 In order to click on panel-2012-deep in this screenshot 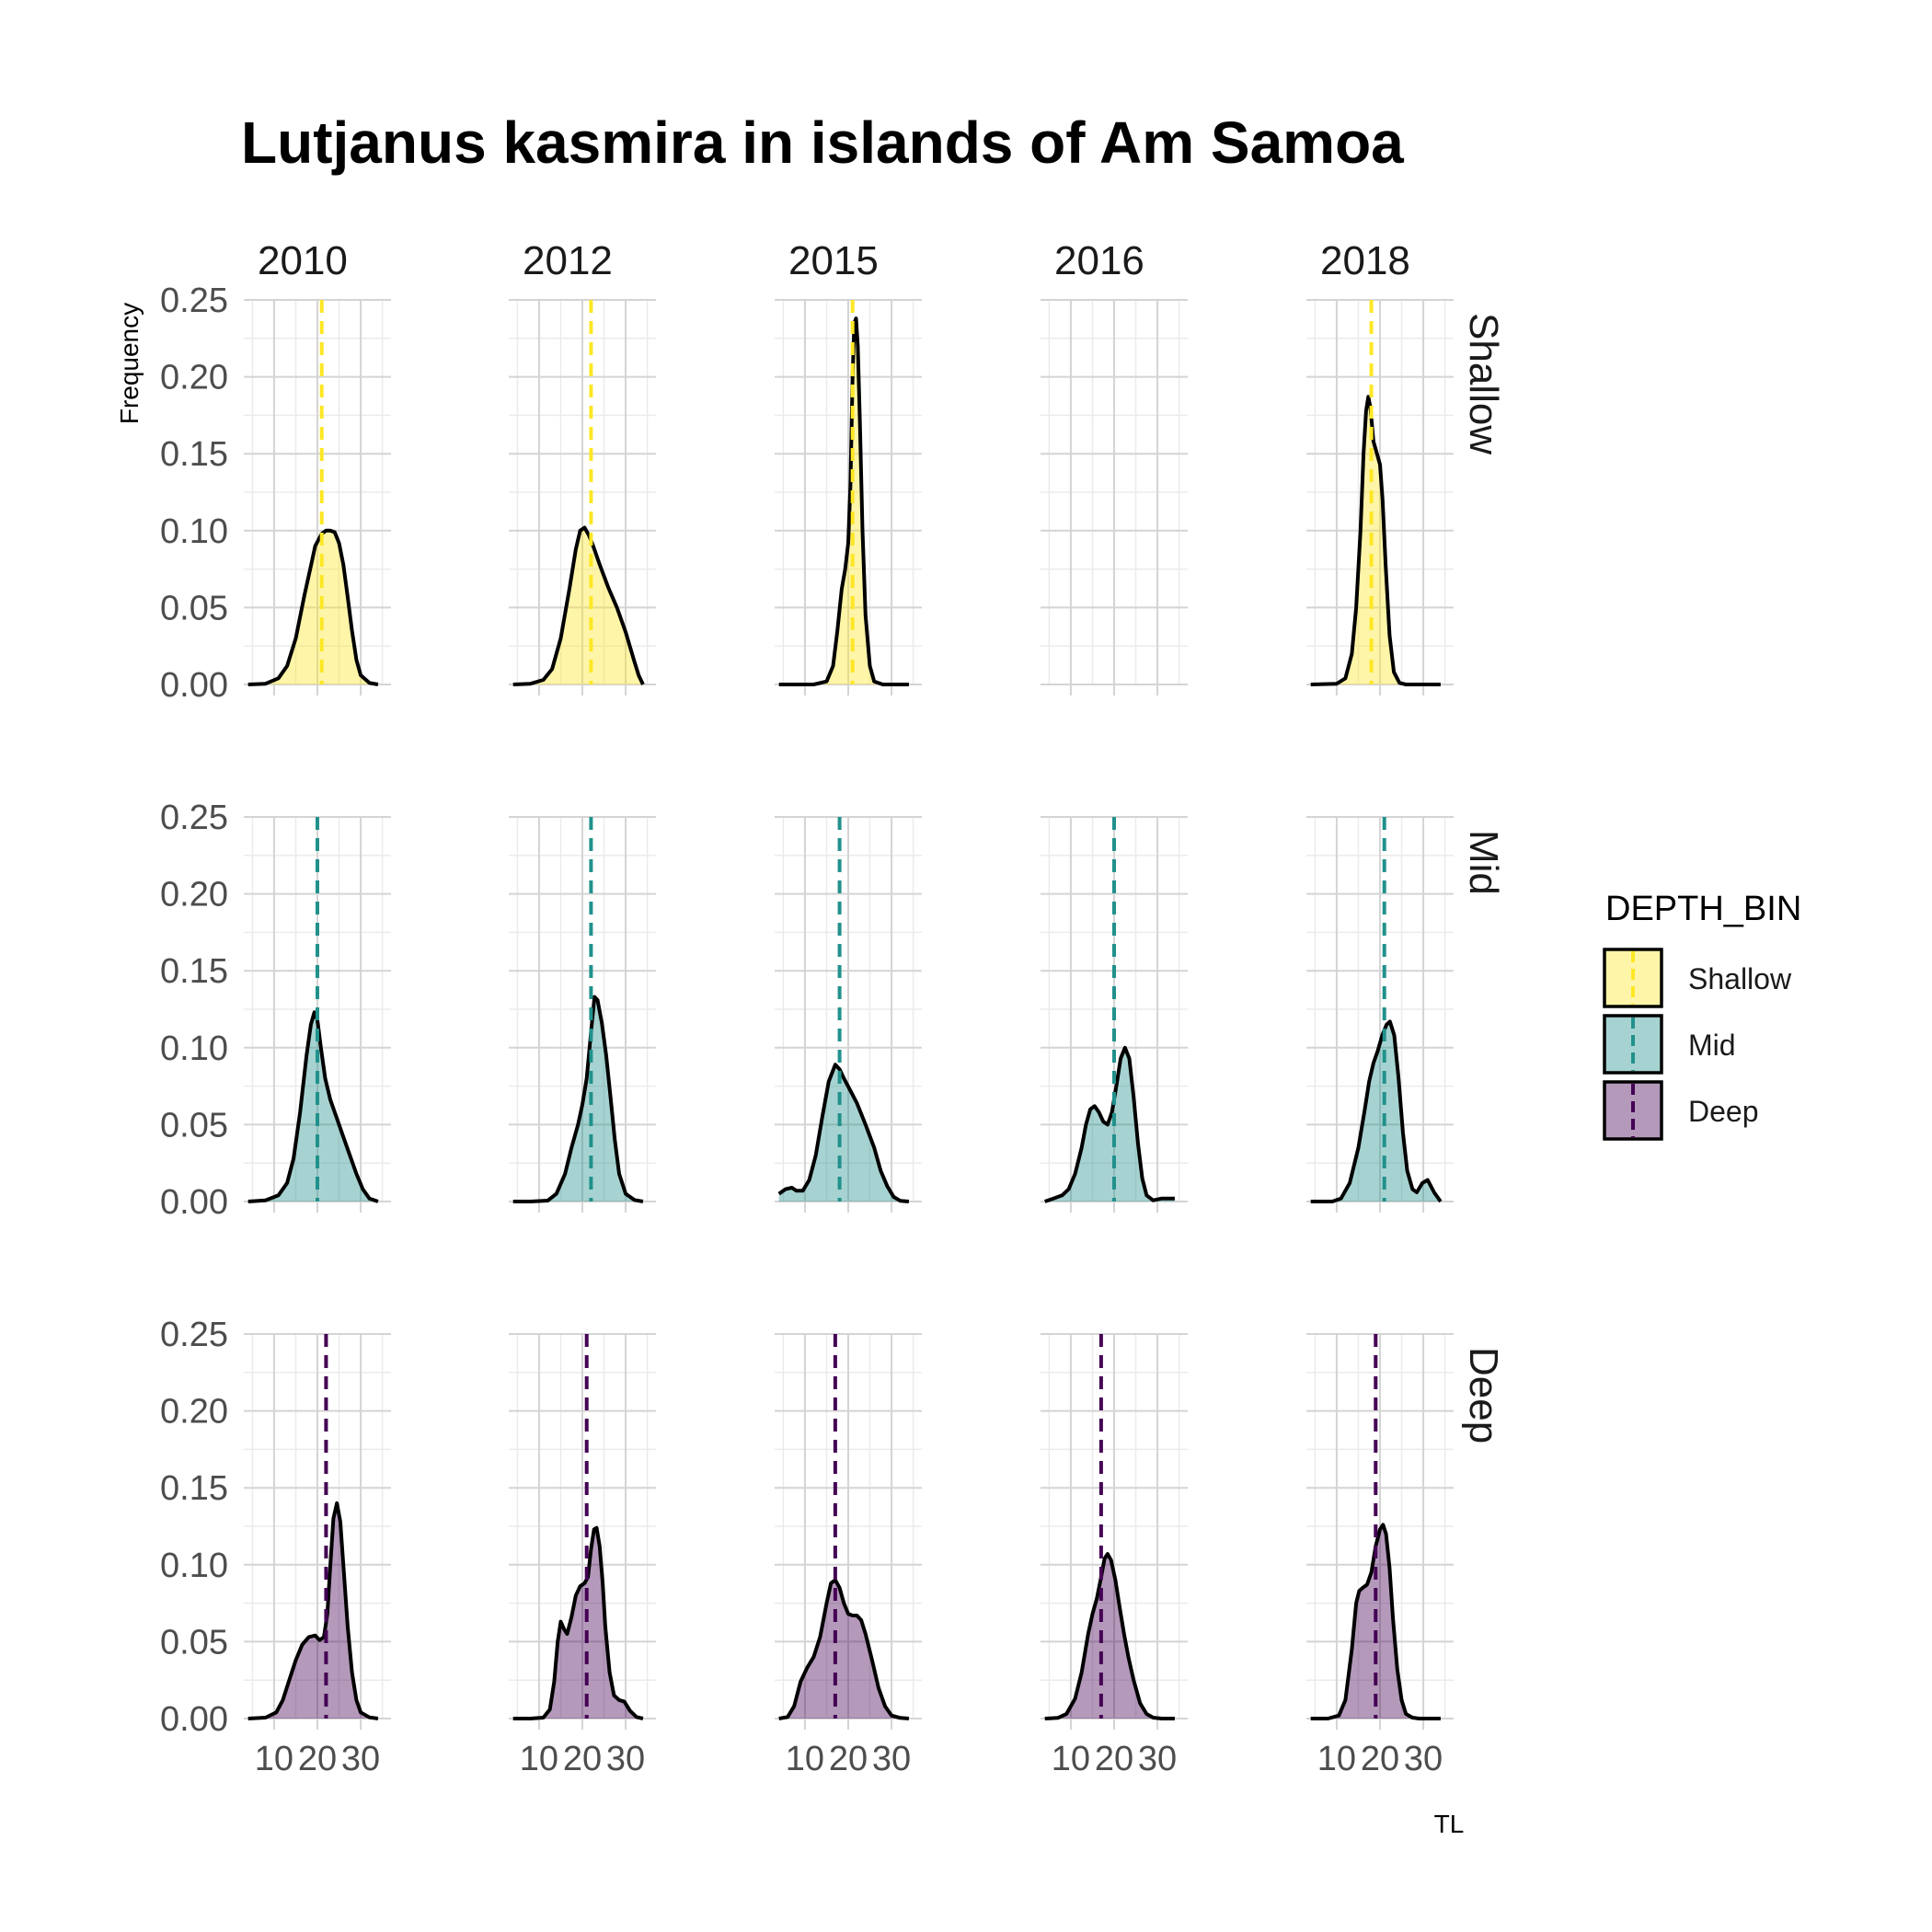, I will do `click(582, 1531)`.